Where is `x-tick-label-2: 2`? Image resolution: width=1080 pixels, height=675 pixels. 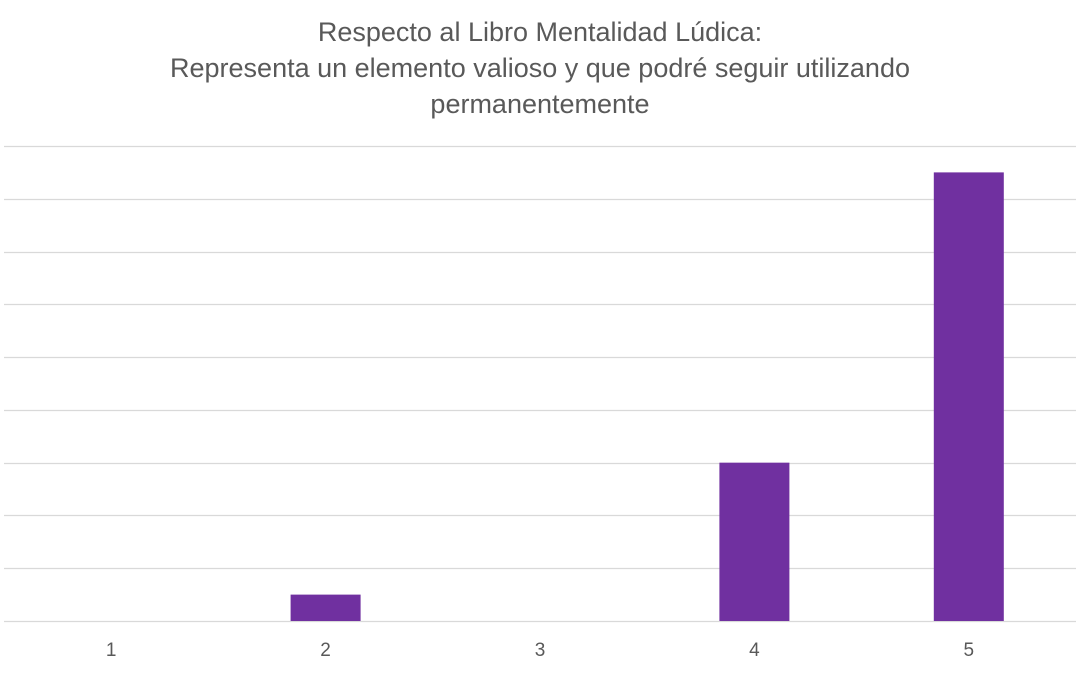
x-tick-label-2: 2 is located at coordinates (325, 650).